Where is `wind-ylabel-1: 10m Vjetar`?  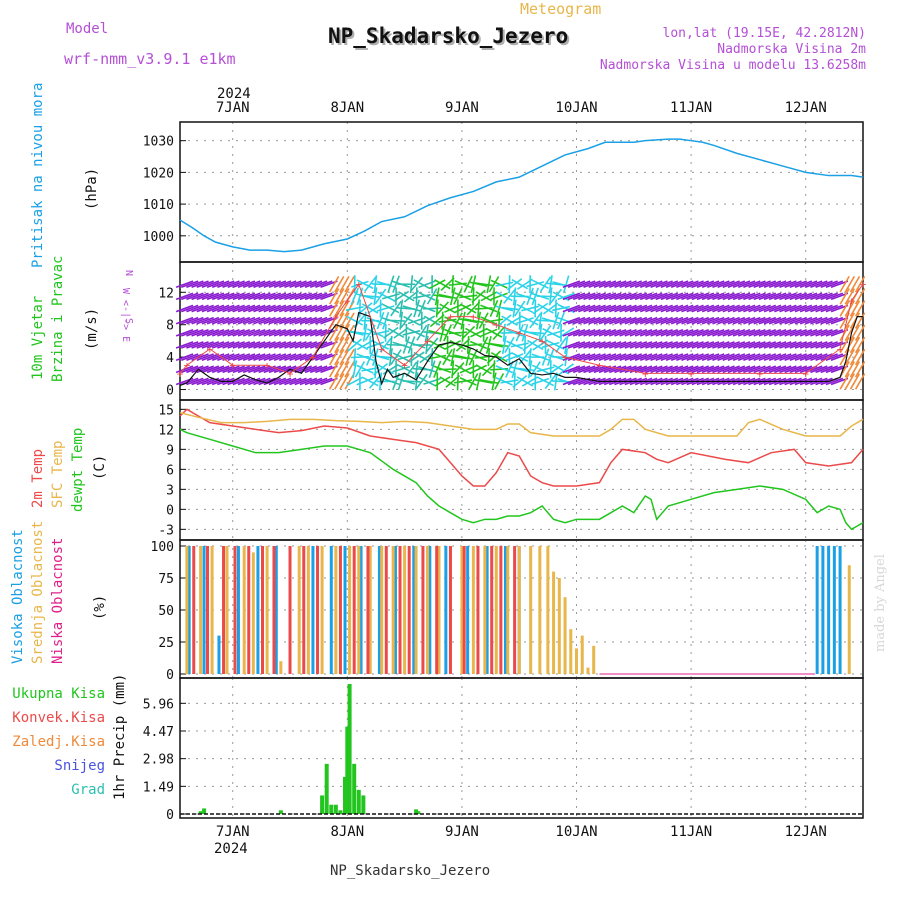
wind-ylabel-1: 10m Vjetar is located at coordinates (38, 338).